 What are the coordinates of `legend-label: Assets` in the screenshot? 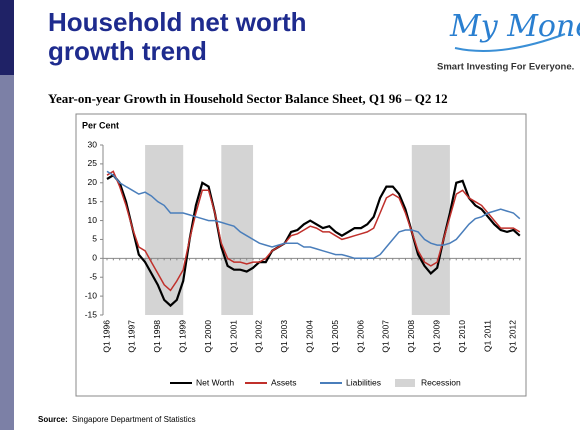 It's located at (284, 382).